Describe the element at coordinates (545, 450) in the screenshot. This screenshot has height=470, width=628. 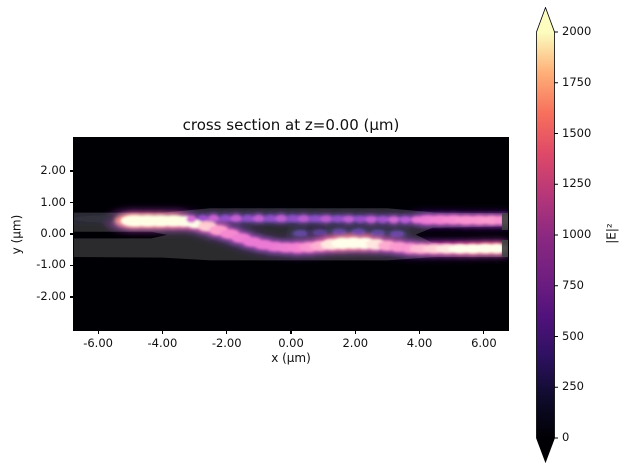
I see `colorbar-under-arrow` at that location.